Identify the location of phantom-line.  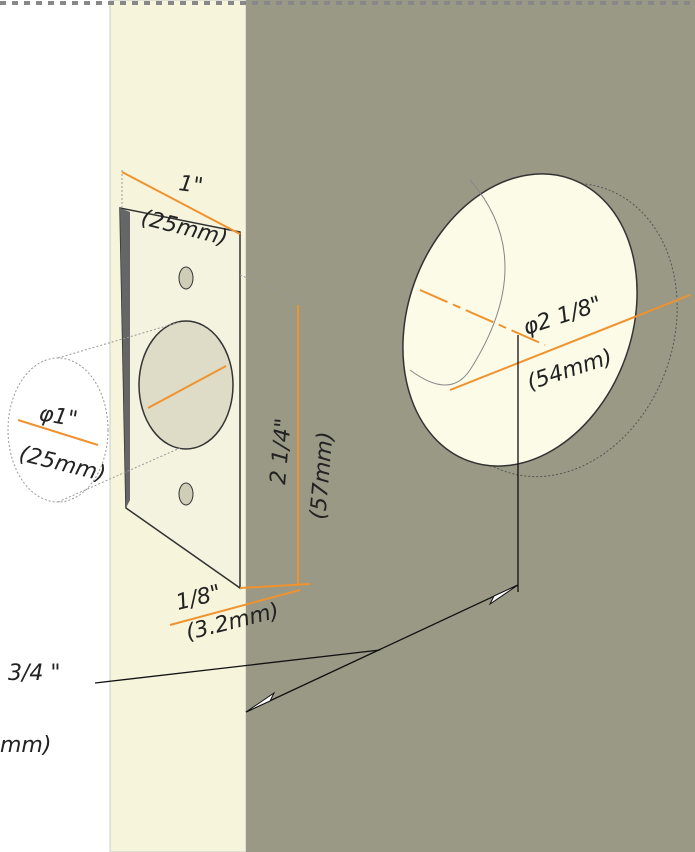
(119, 340).